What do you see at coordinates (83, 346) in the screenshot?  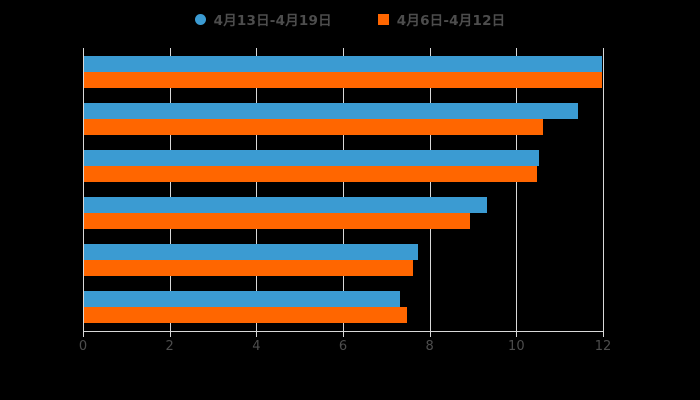 I see `x-axis-tick-label: 0` at bounding box center [83, 346].